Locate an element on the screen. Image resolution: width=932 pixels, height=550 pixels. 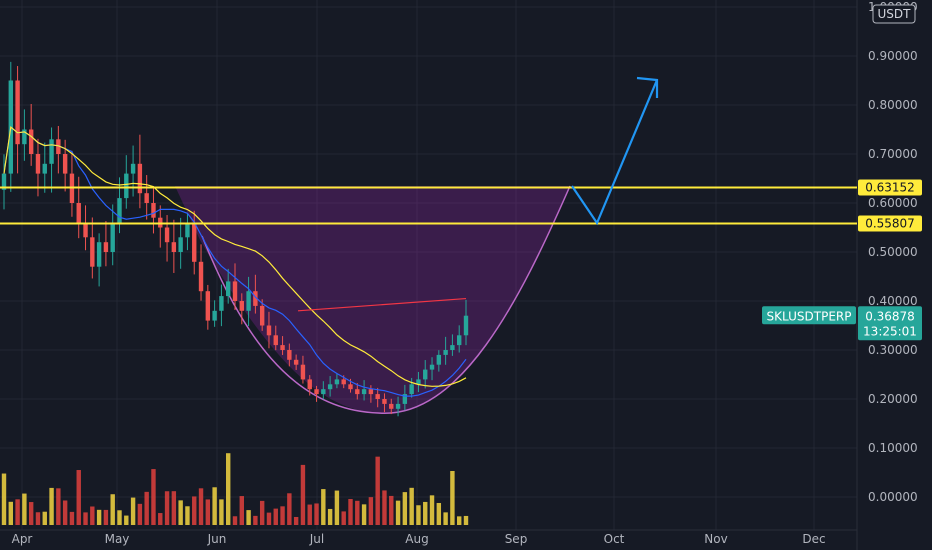
x-axis: Apr May Jun Jul Aug Sep Oct Nov Dec is located at coordinates (419, 539).